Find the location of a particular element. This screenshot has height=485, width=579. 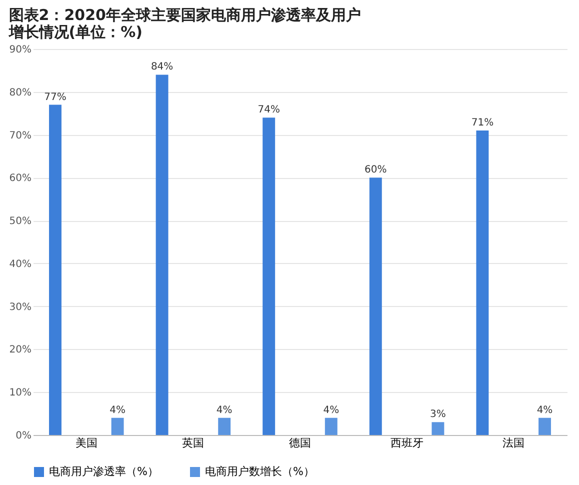

x-tick-label: 德国 is located at coordinates (300, 443).